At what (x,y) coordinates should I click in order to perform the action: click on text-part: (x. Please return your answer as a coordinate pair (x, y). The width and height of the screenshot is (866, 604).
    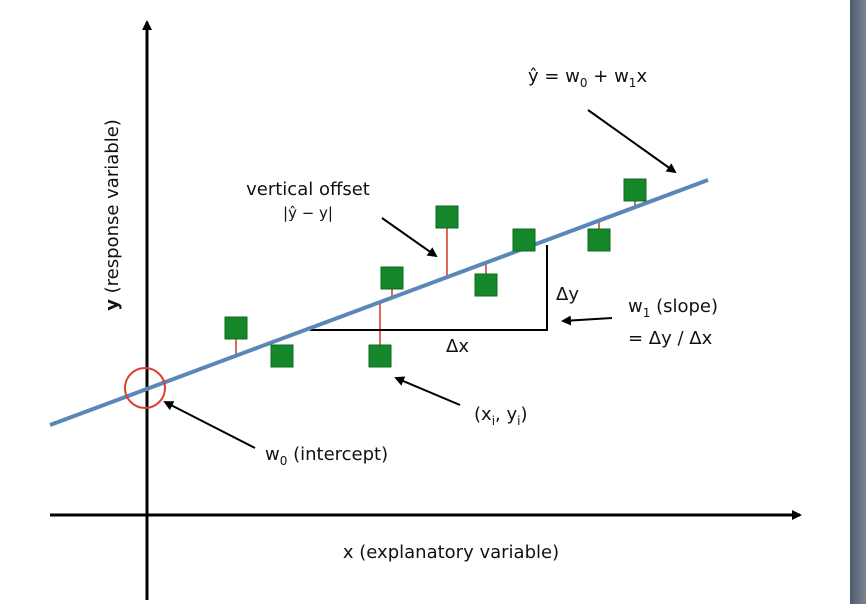
    Looking at the image, I should click on (483, 414).